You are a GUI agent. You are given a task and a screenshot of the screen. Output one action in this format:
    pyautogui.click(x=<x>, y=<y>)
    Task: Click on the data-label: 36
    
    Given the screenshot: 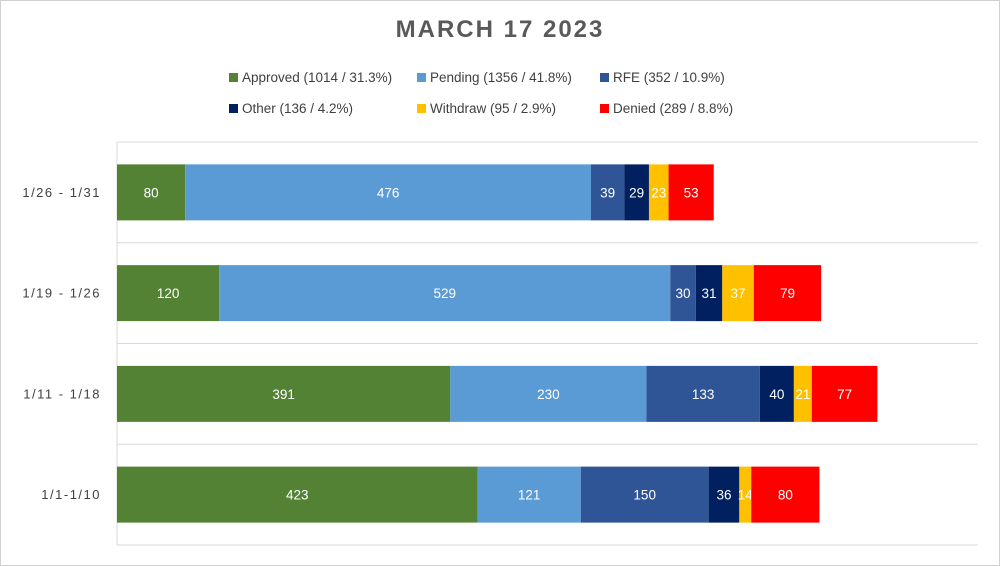 What is the action you would take?
    pyautogui.click(x=723, y=495)
    